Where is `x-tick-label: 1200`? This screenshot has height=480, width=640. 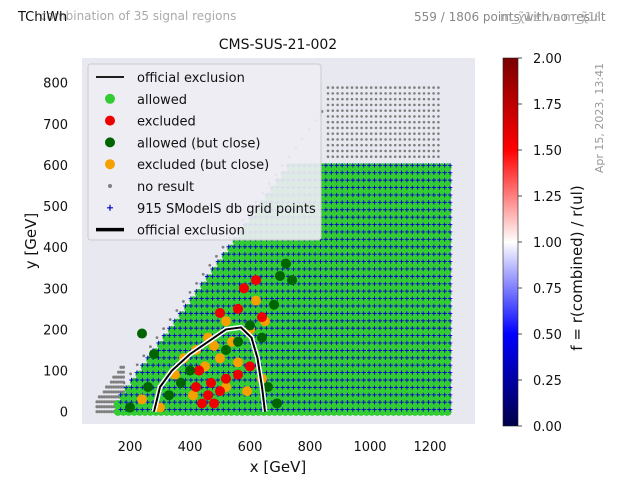
x-tick-label: 1200 is located at coordinates (429, 447).